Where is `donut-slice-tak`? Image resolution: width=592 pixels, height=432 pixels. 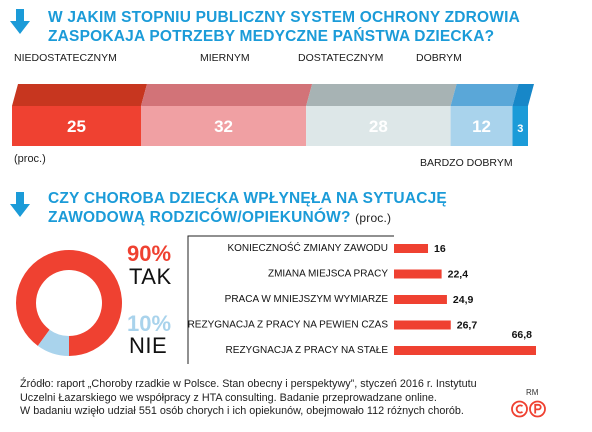
donut-slice-tak is located at coordinates (69, 303).